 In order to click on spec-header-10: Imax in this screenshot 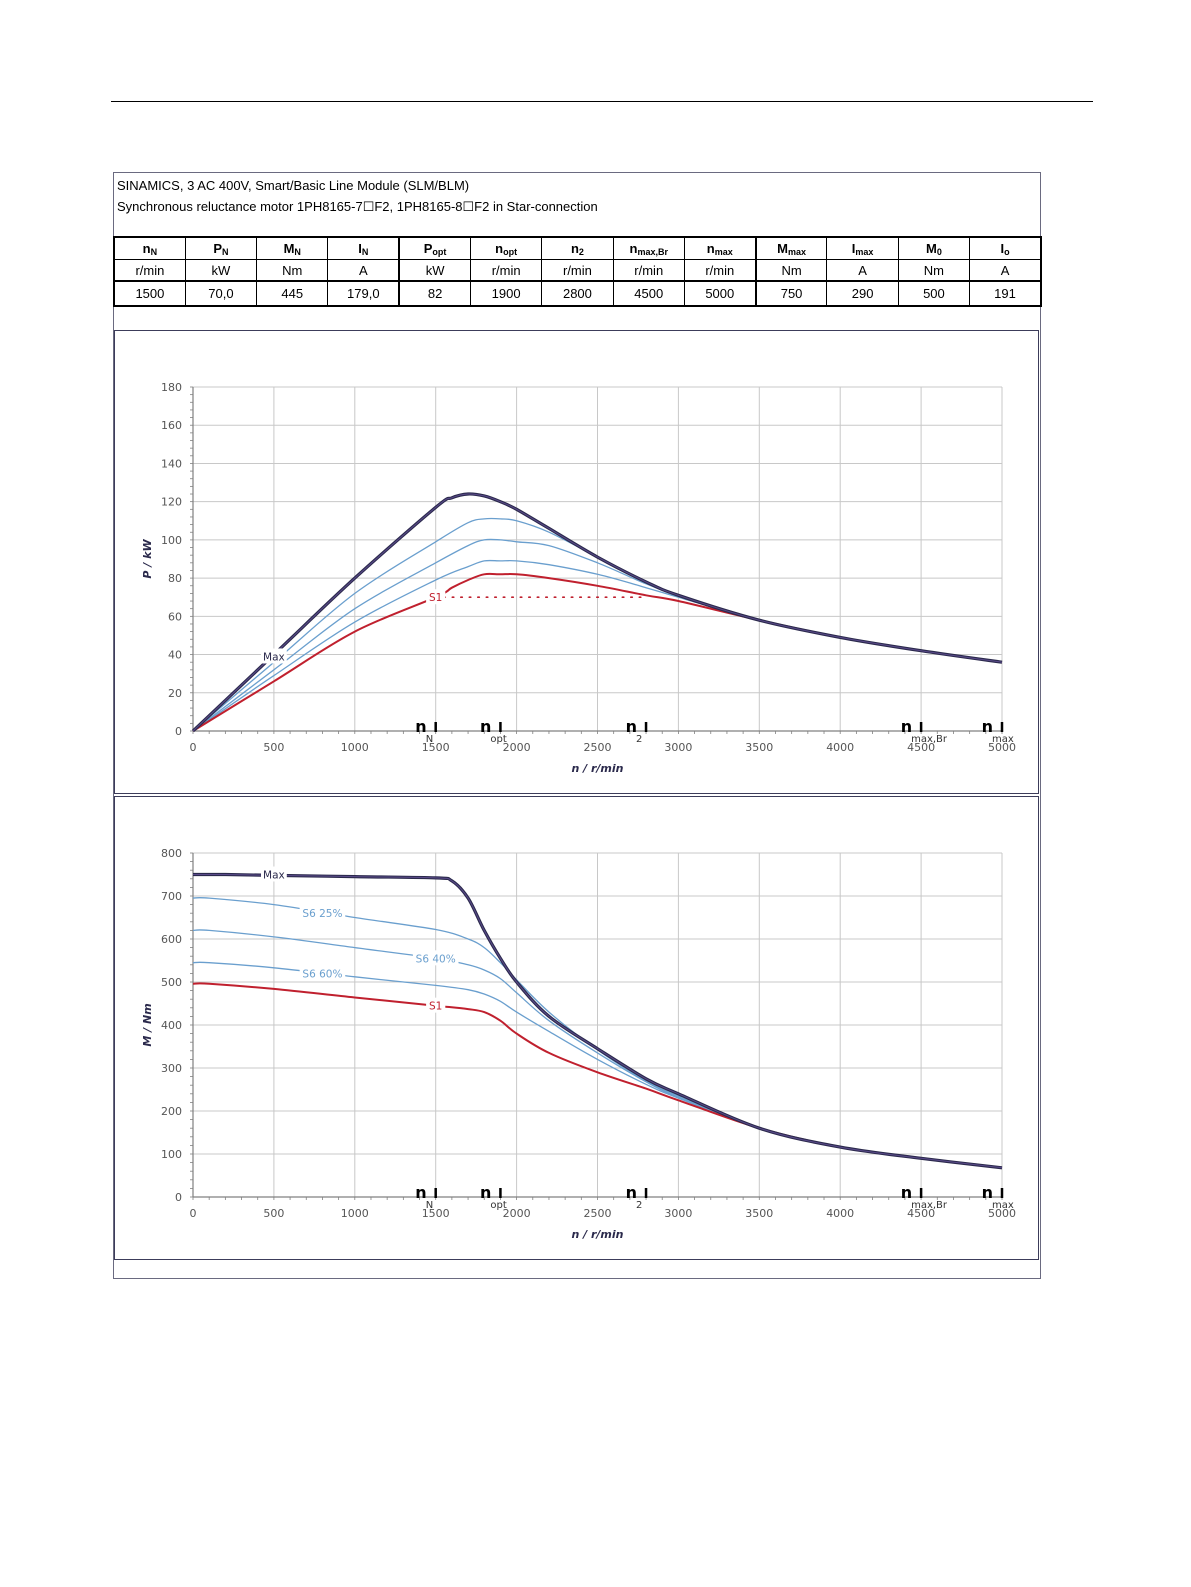, I will do `click(862, 248)`.